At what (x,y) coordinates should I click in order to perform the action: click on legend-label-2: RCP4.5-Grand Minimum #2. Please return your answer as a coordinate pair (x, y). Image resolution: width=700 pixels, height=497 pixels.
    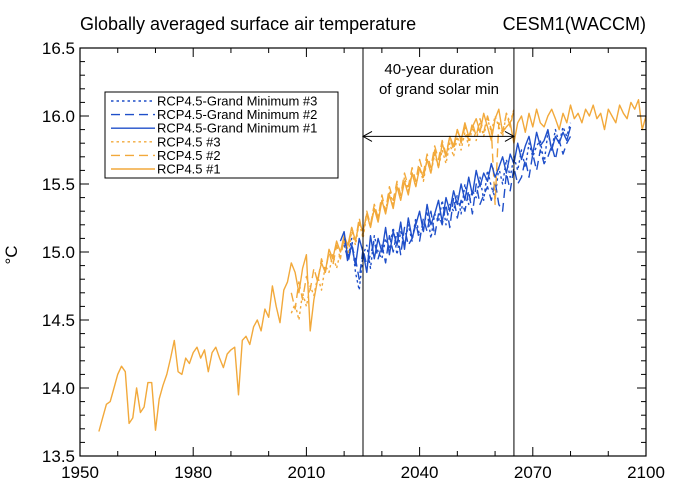
    Looking at the image, I should click on (237, 114).